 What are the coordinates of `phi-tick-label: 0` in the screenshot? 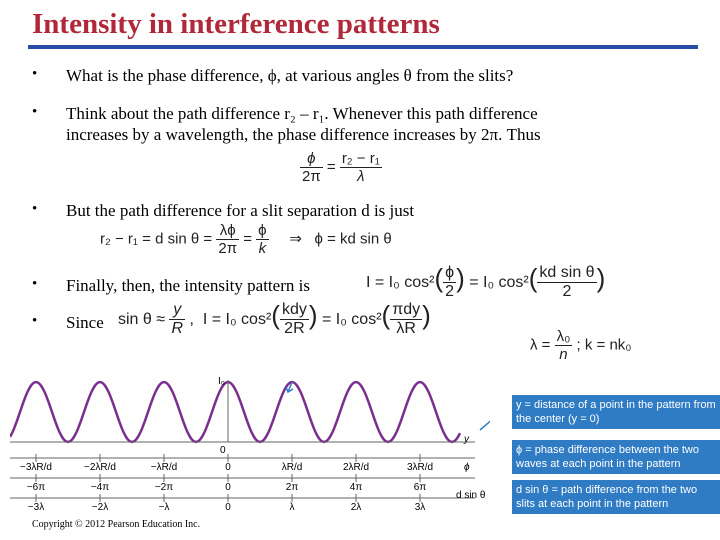 It's located at (228, 487).